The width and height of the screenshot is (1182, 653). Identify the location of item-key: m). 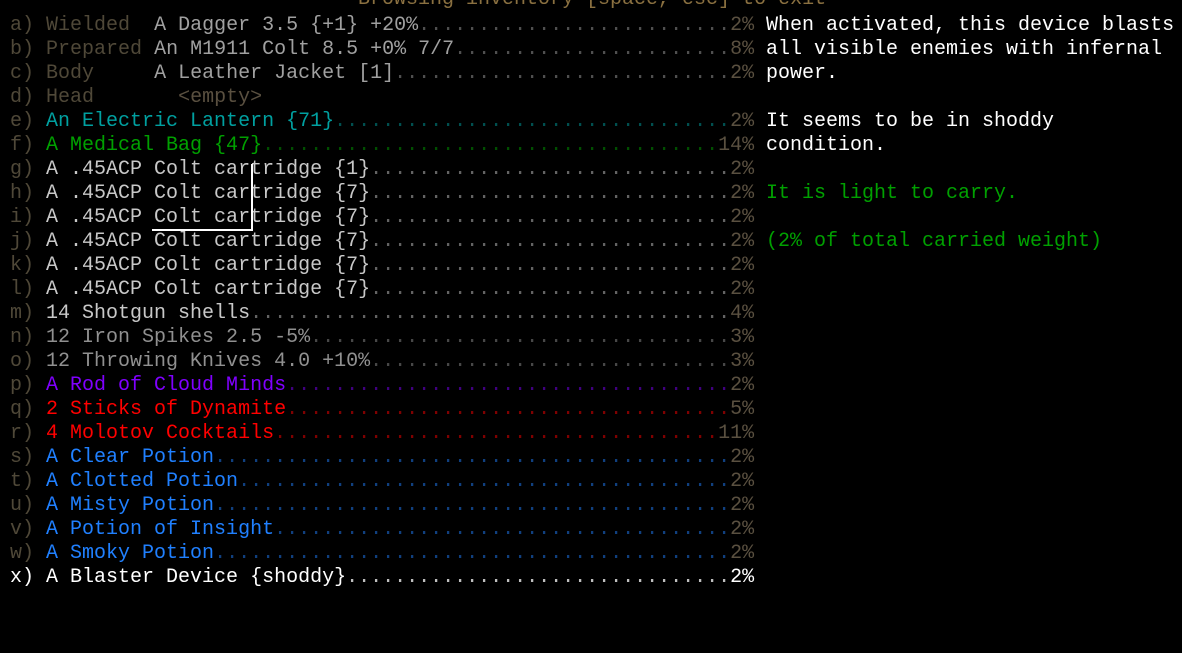
(22, 313).